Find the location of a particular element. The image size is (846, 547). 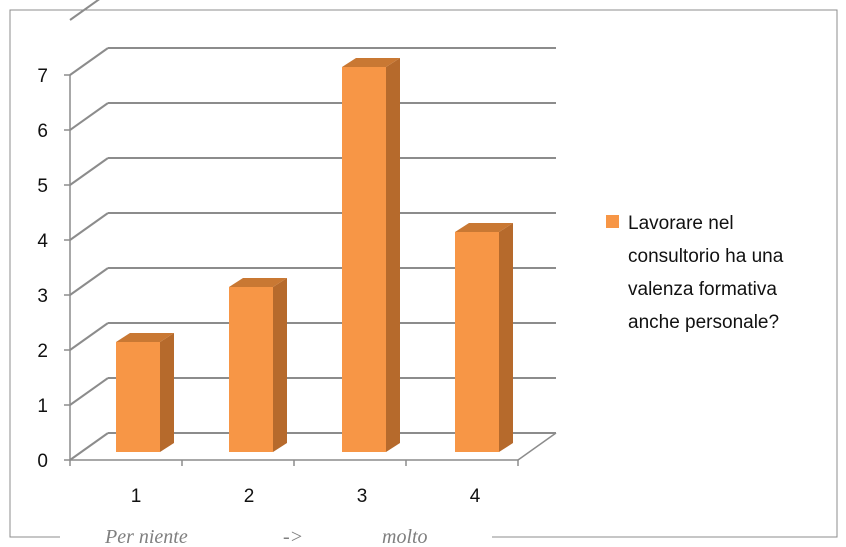

x-tick-label-2: 2 is located at coordinates (249, 496).